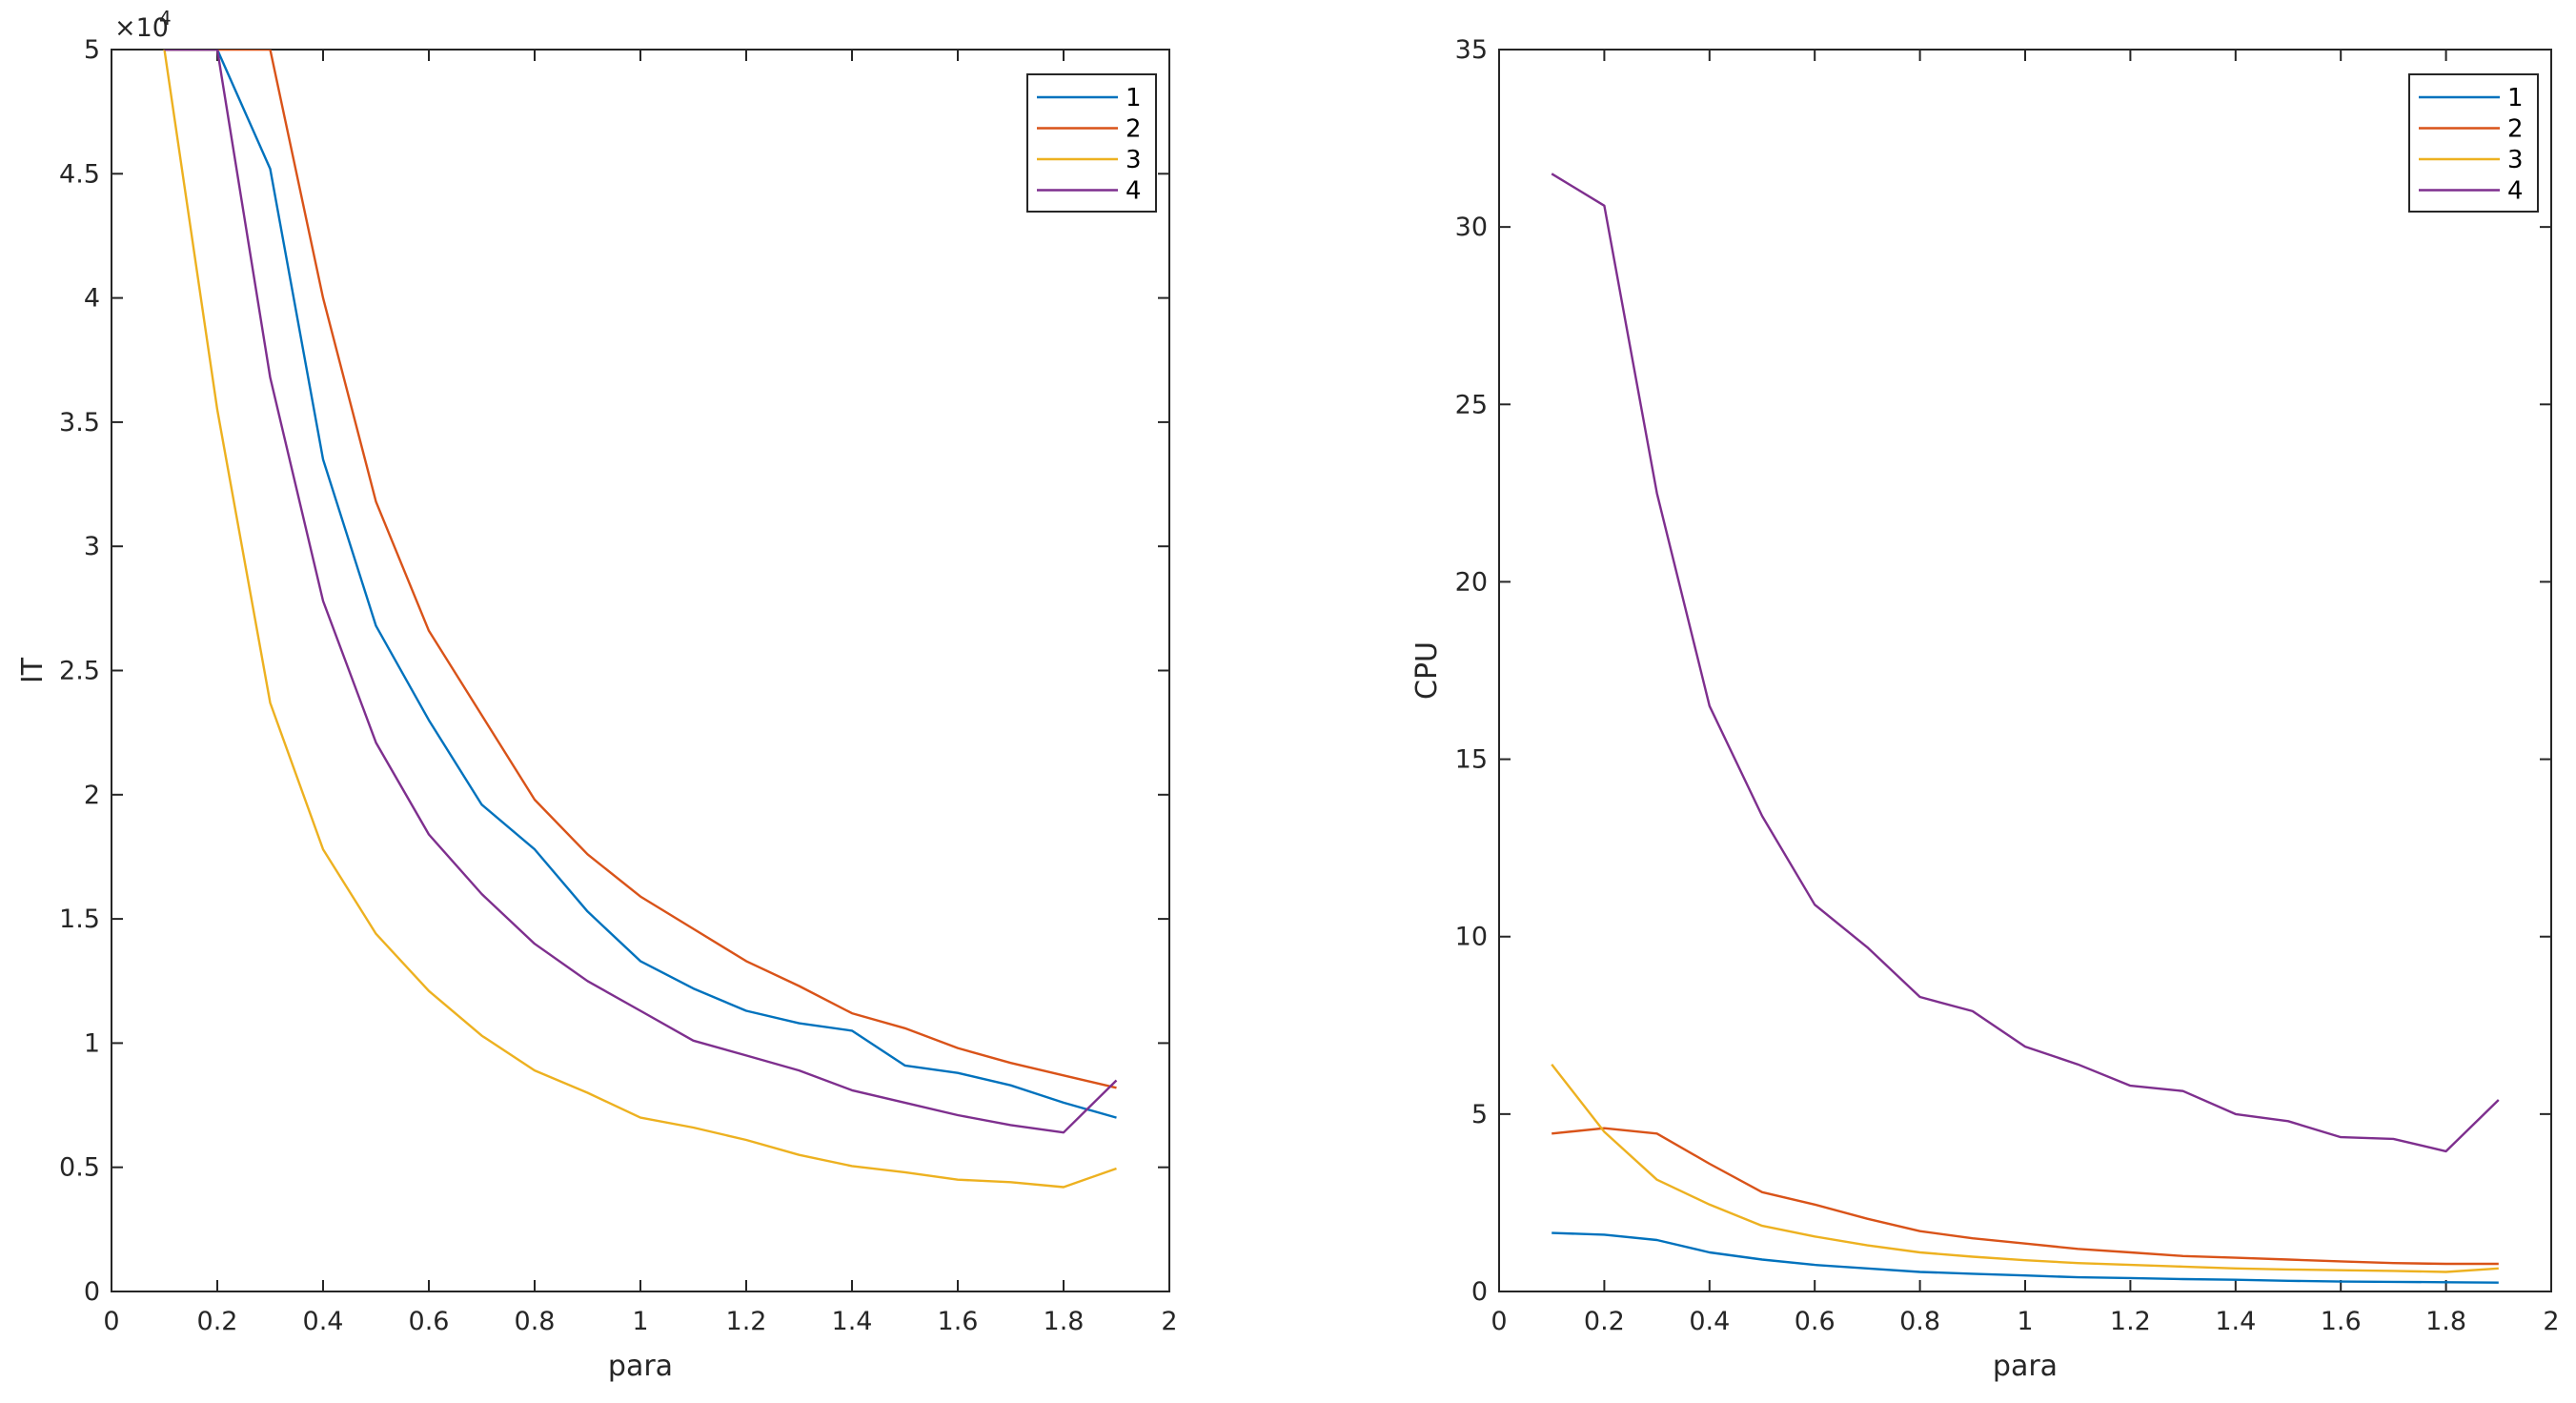 Image resolution: width=2576 pixels, height=1403 pixels. What do you see at coordinates (1471, 582) in the screenshot?
I see `cpu-y-tick-label: 20` at bounding box center [1471, 582].